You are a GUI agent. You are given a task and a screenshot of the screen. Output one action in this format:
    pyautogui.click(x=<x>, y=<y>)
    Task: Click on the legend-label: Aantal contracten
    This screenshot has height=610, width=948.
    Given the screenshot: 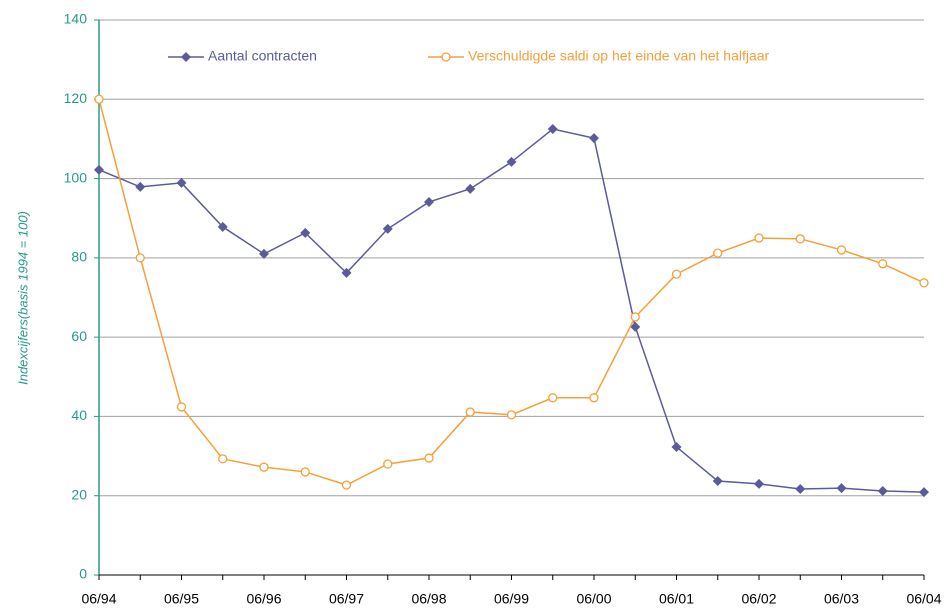 What is the action you would take?
    pyautogui.click(x=262, y=56)
    